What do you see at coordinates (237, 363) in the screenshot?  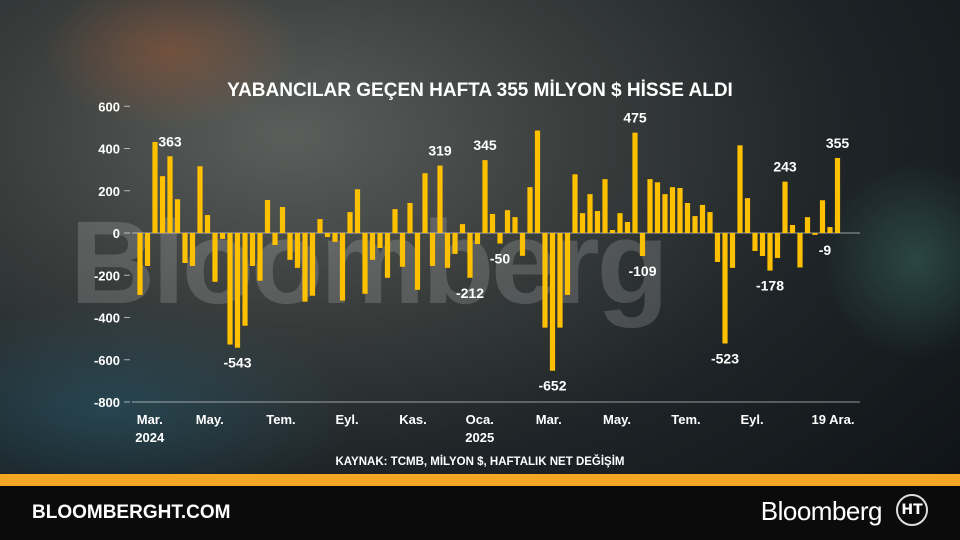 I see `data-label: -543` at bounding box center [237, 363].